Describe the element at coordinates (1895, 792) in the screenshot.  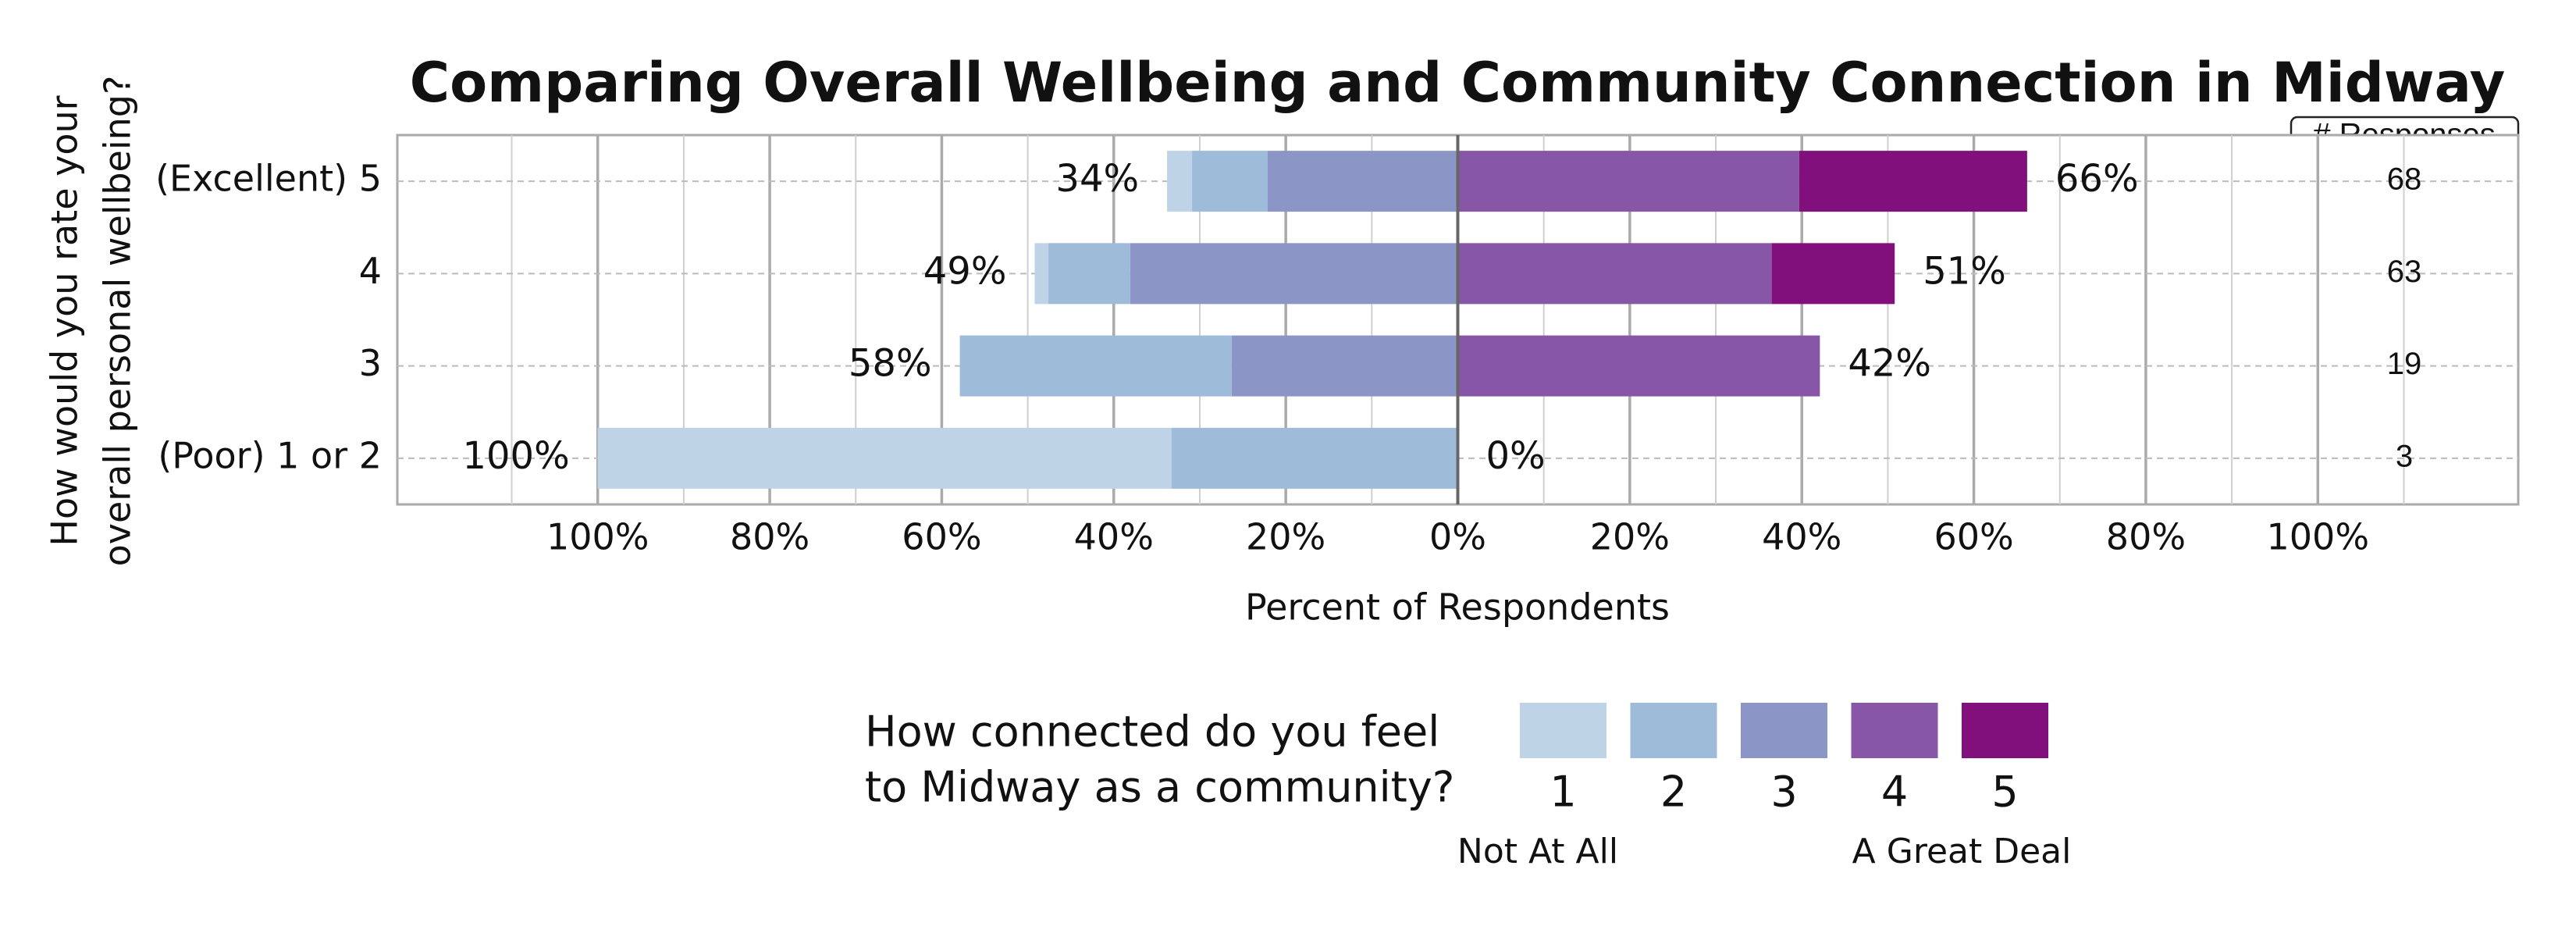
I see `legend-label: 4` at that location.